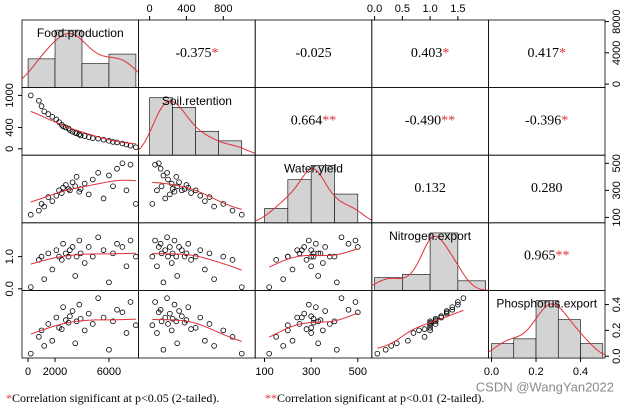 The width and height of the screenshot is (627, 409). What do you see at coordinates (457, 9) in the screenshot?
I see `x-tick-label: 1.5` at bounding box center [457, 9].